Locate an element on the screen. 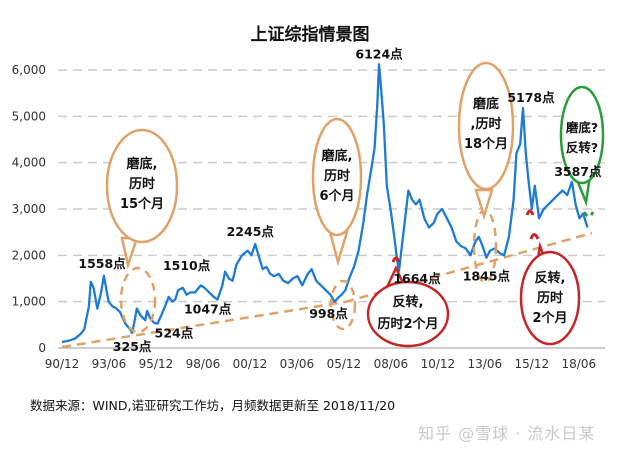 The image size is (619, 457). callout-bubble-5: 磨底? 反转? is located at coordinates (582, 146).